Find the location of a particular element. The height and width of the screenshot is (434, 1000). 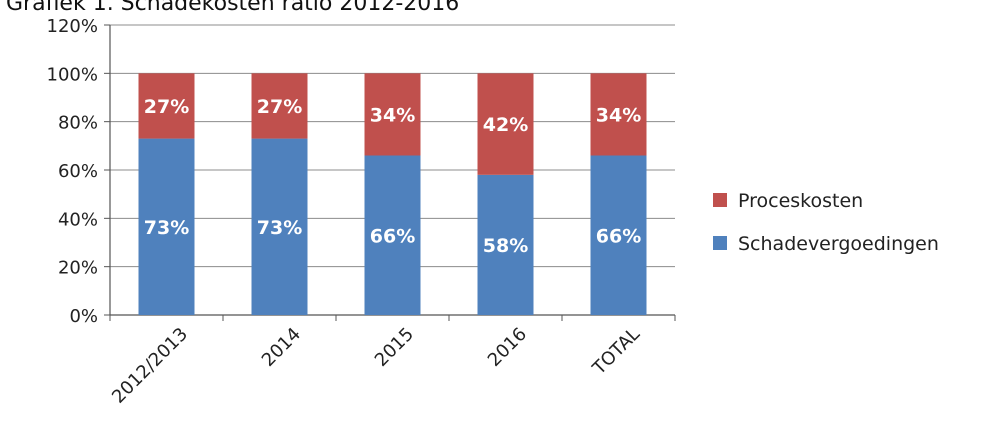

chart-title: Grafiek 1. Schadekosten ratio 2012-2016 is located at coordinates (233, 8).